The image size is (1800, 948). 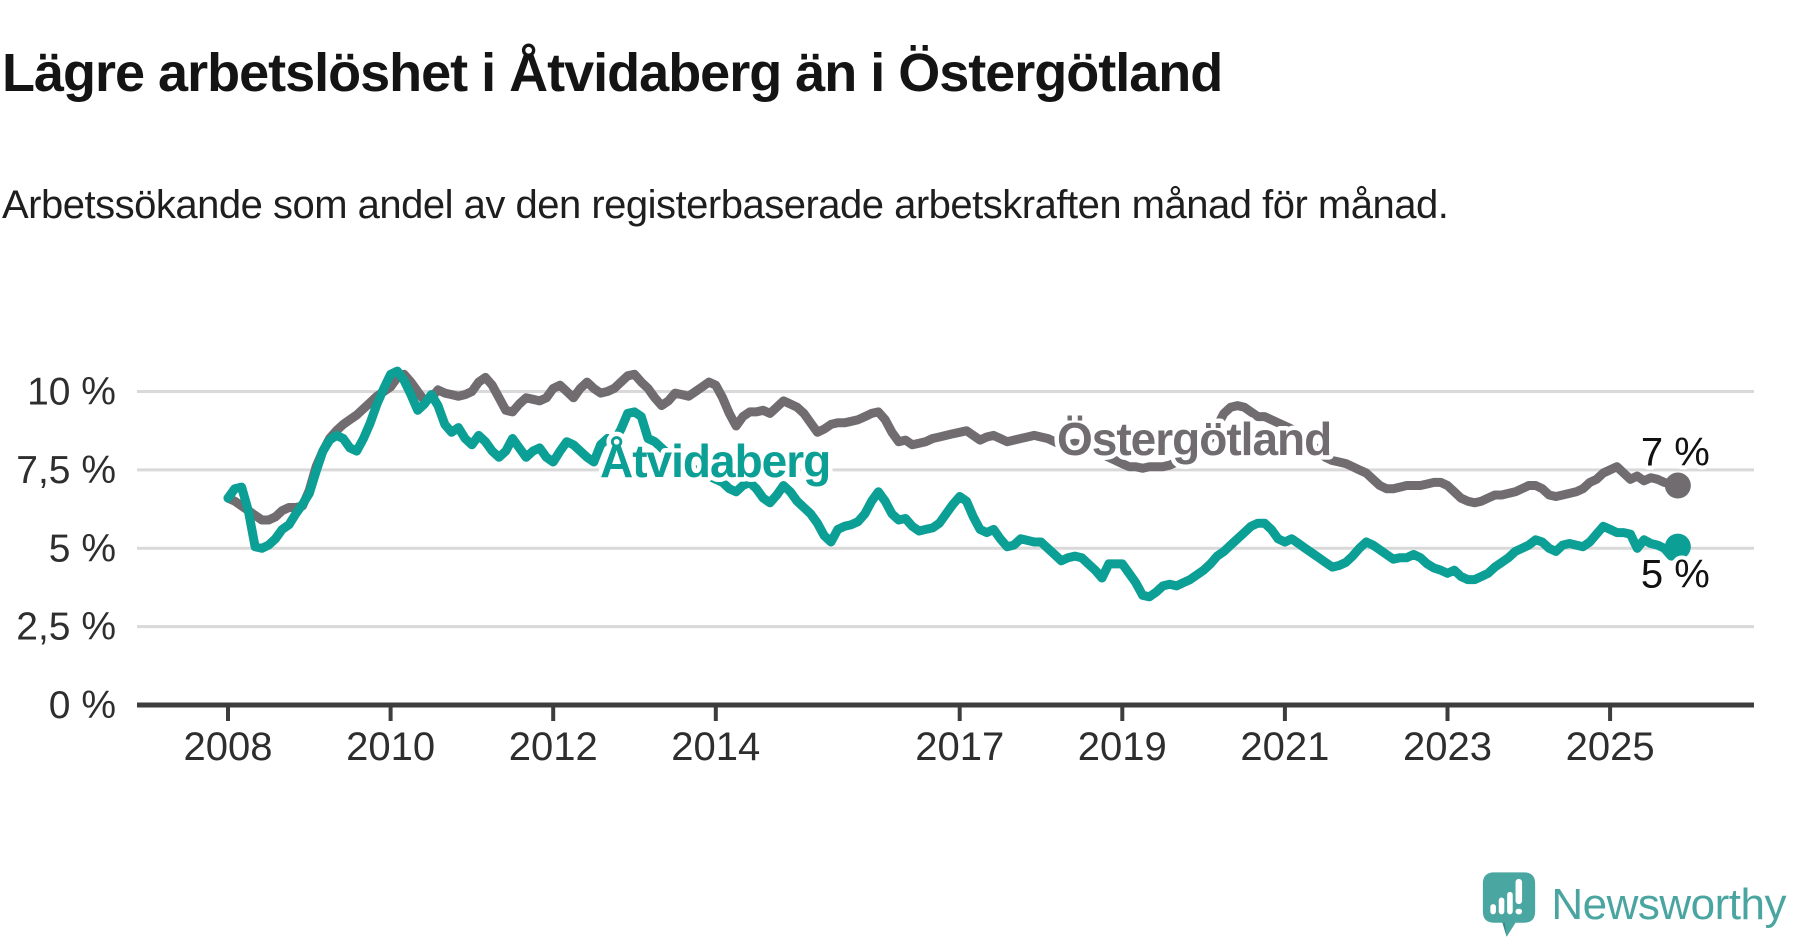 I want to click on bar-medium, so click(x=1502, y=906).